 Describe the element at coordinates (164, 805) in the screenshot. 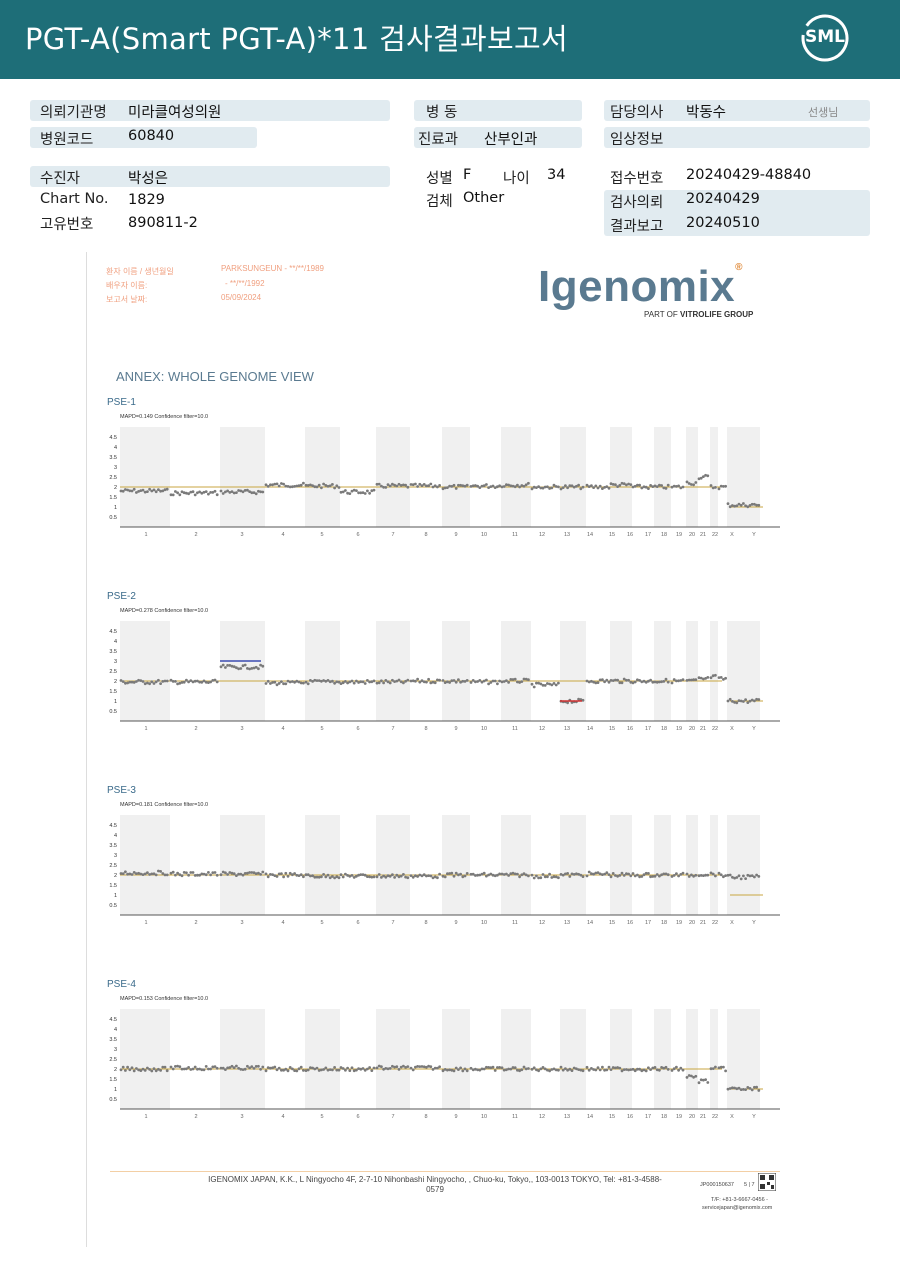

I see `chart-subtitle: MAPD=0.181 Confidence filter=10.0` at that location.